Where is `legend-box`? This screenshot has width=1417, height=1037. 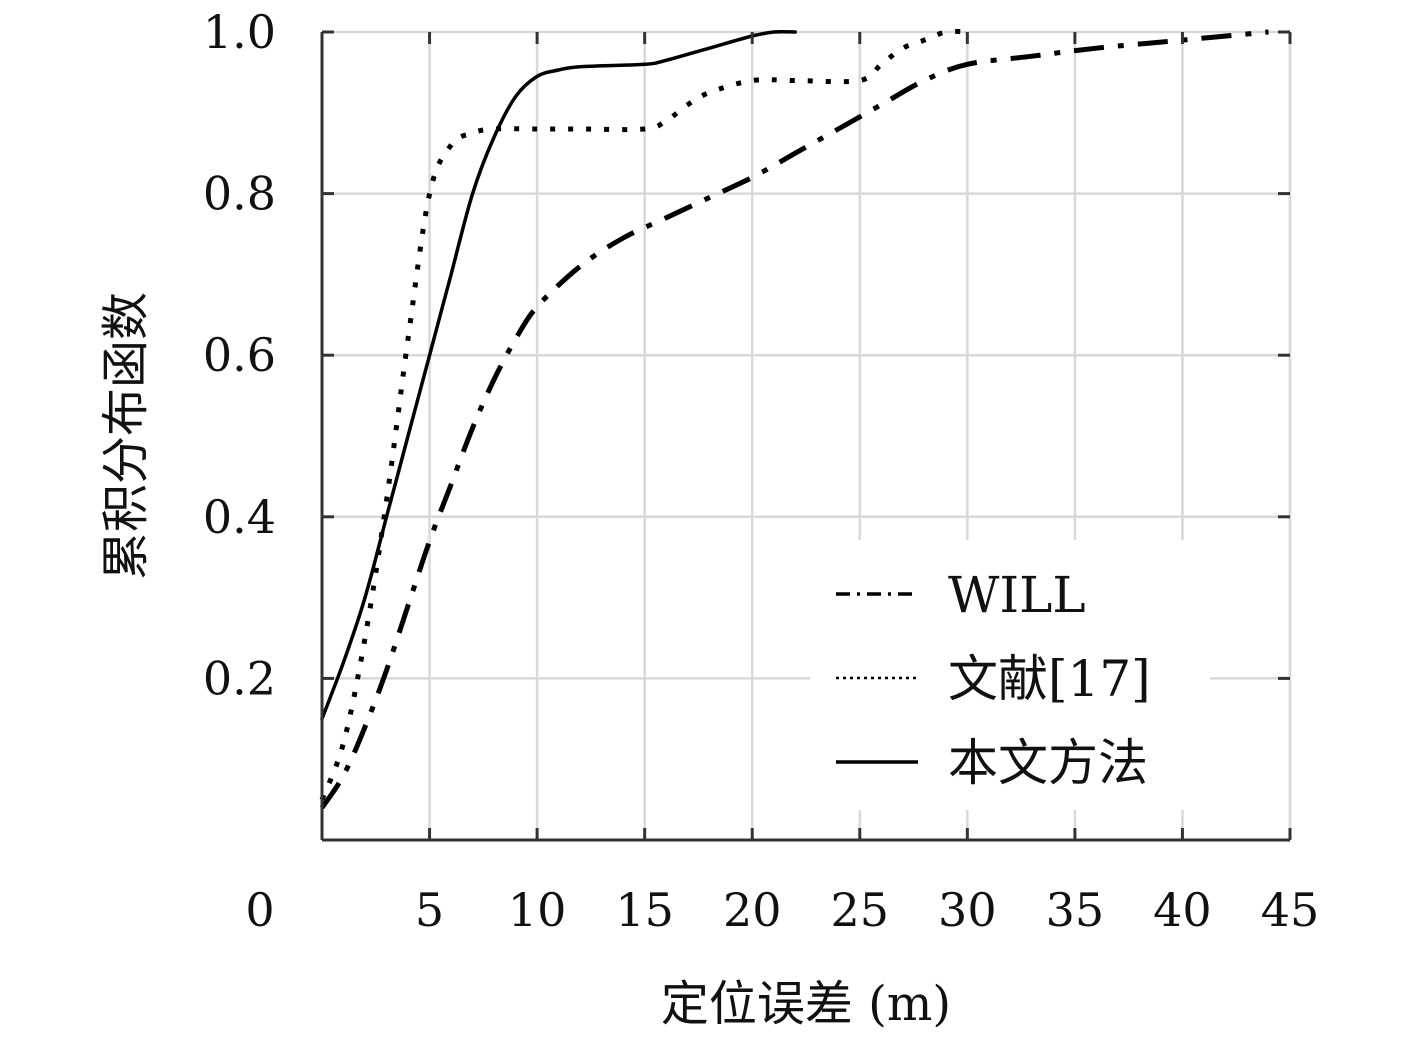 legend-box is located at coordinates (1010, 675).